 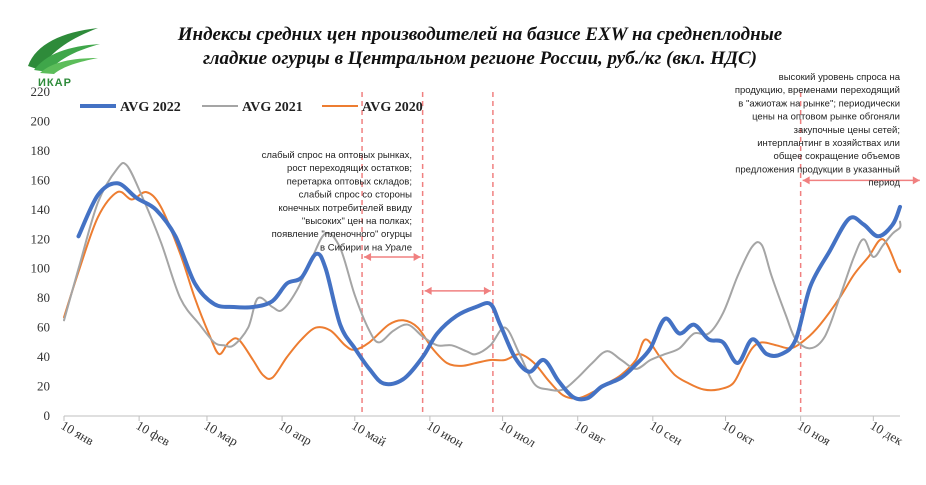 I want to click on x-tick-label: 10 май, so click(x=369, y=434).